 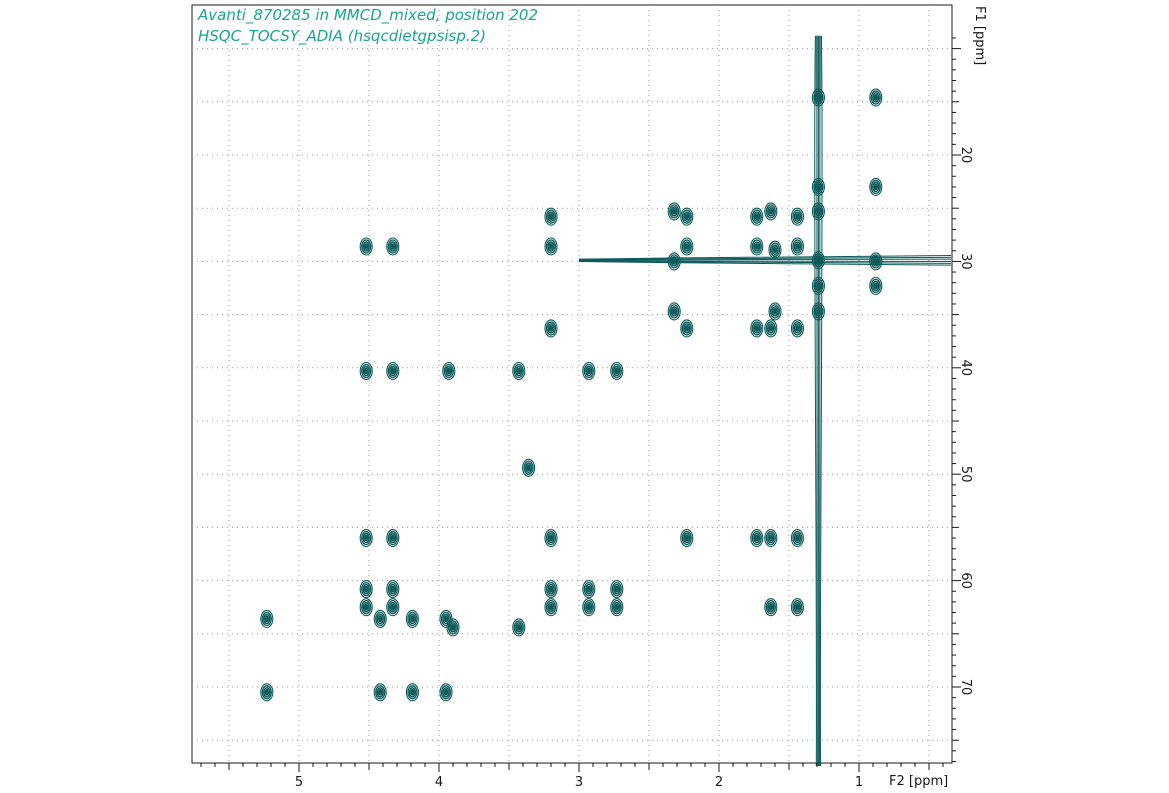 What do you see at coordinates (965, 687) in the screenshot?
I see `y-tick-label: 70` at bounding box center [965, 687].